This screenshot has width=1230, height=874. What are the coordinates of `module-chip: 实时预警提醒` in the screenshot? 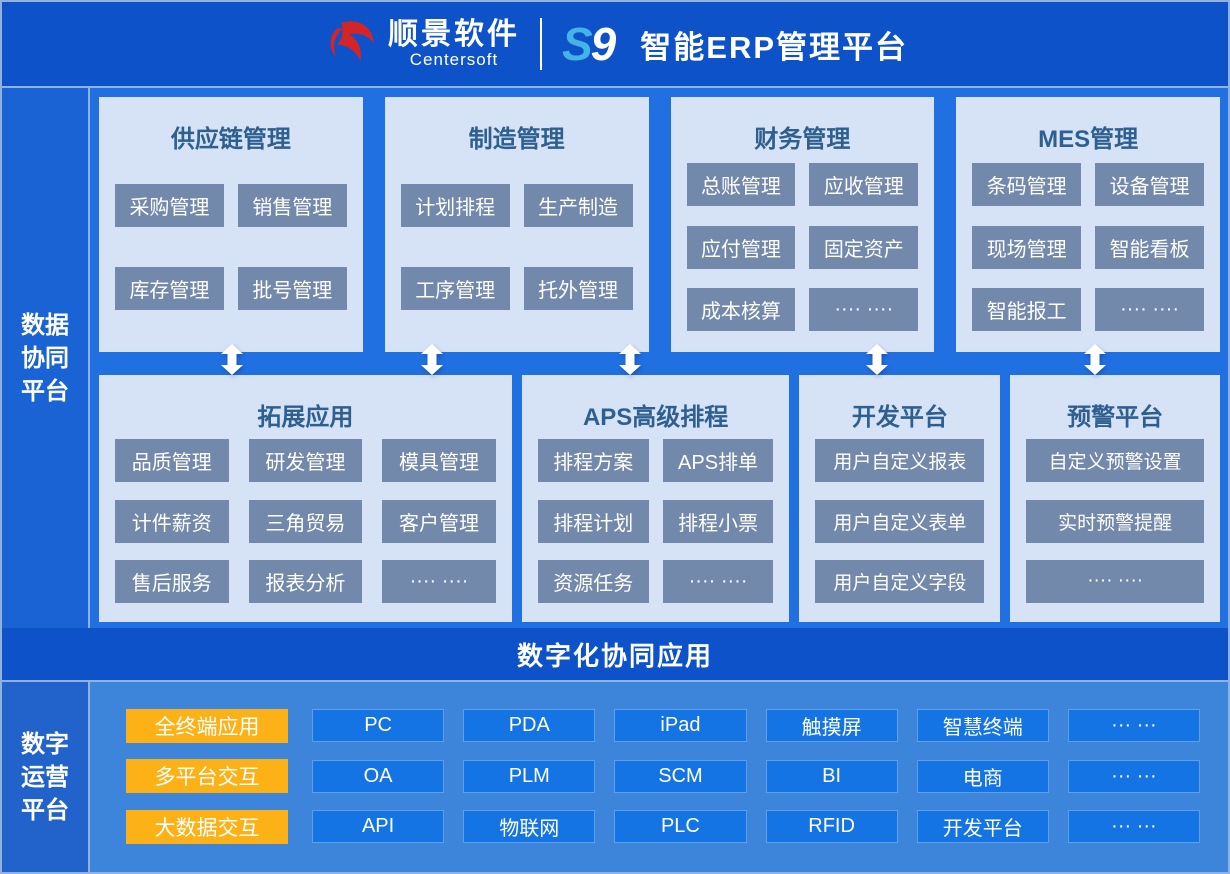 It's located at (1115, 521).